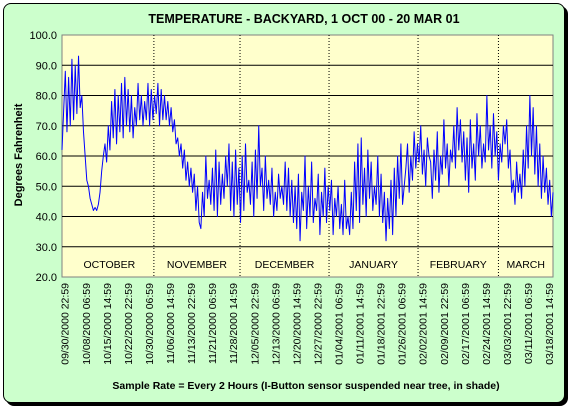  Describe the element at coordinates (445, 324) in the screenshot. I see `x-tick-label: 02/09/2001 22:59` at that location.